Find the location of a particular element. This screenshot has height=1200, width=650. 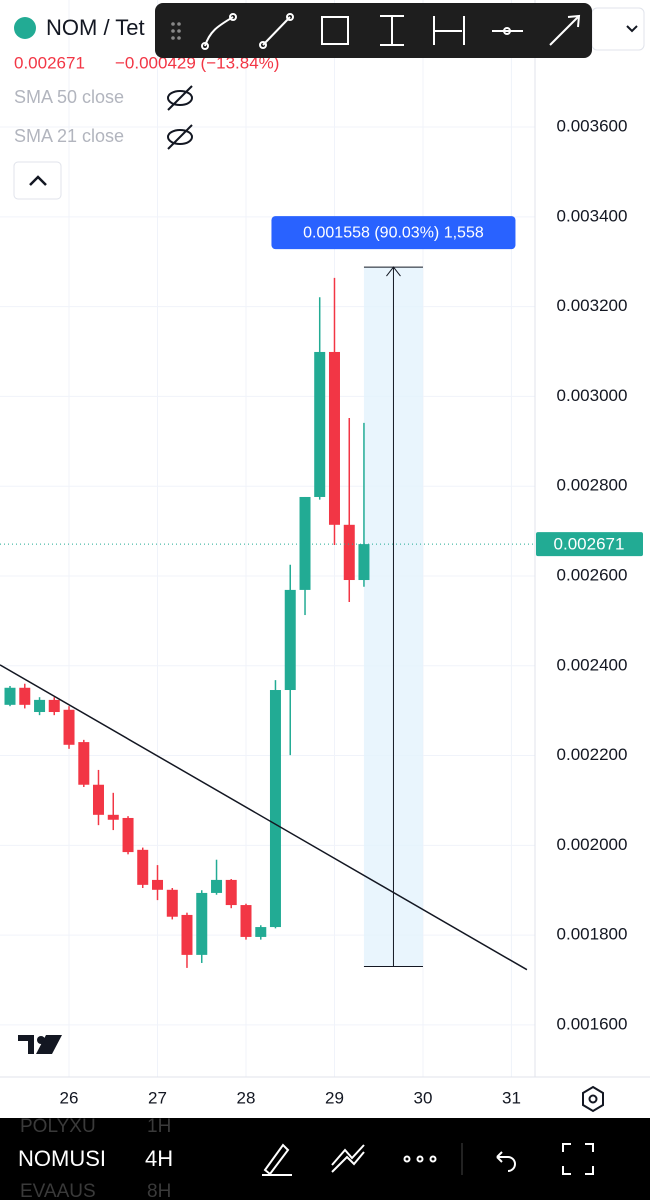

y-tick-label: 0.001800 is located at coordinates (592, 934).